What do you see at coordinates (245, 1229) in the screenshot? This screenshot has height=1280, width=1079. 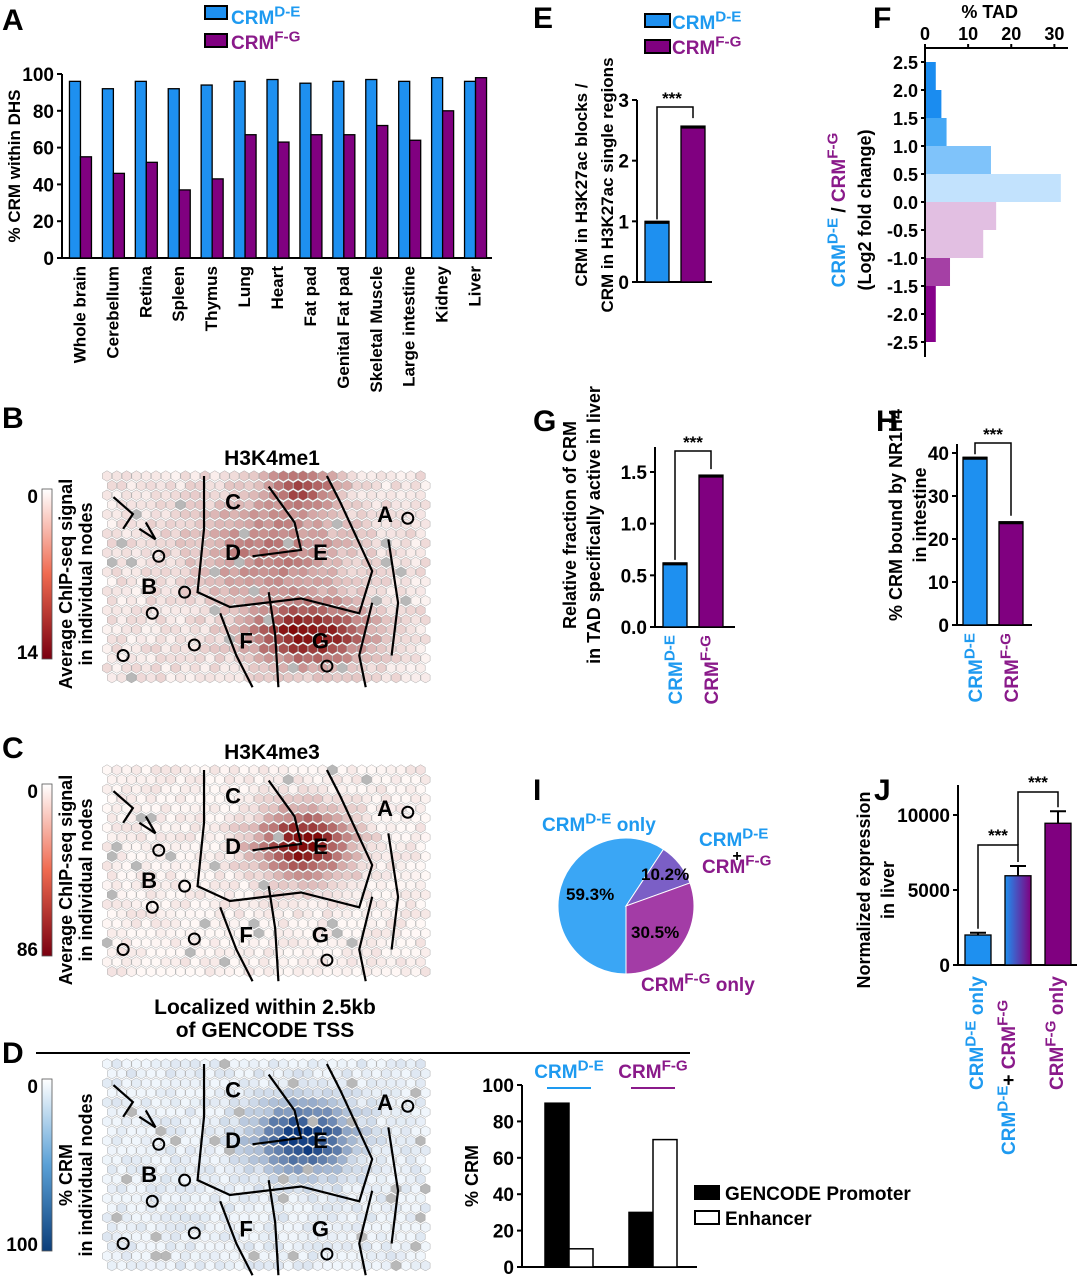 I see `region-label-f: F` at bounding box center [245, 1229].